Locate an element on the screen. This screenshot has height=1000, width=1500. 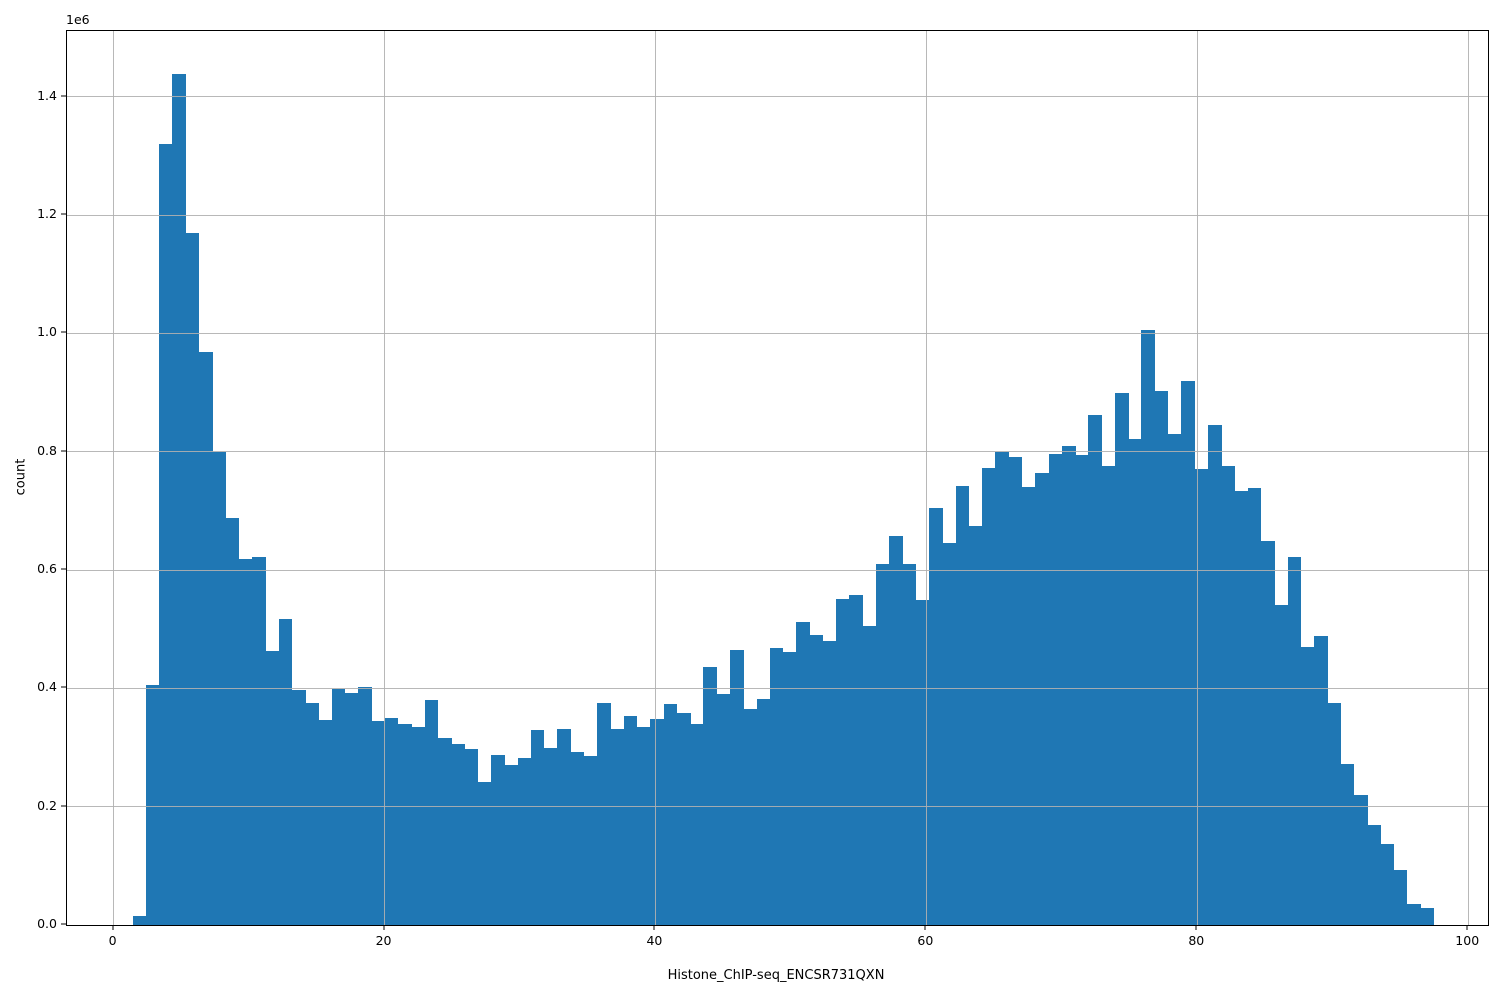
y-tick-label: 0.6 is located at coordinates (47, 568).